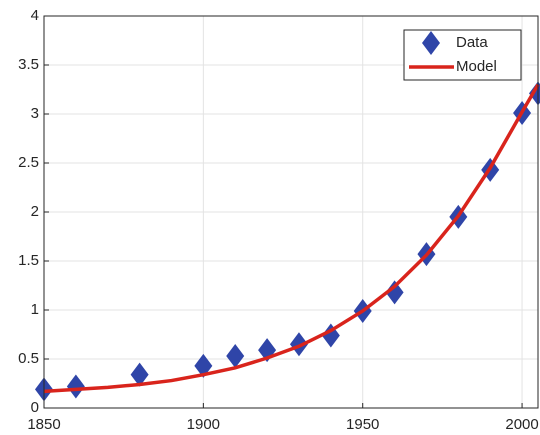 The height and width of the screenshot is (435, 540). Describe the element at coordinates (43, 424) in the screenshot. I see `x-tick-label: 1850` at that location.